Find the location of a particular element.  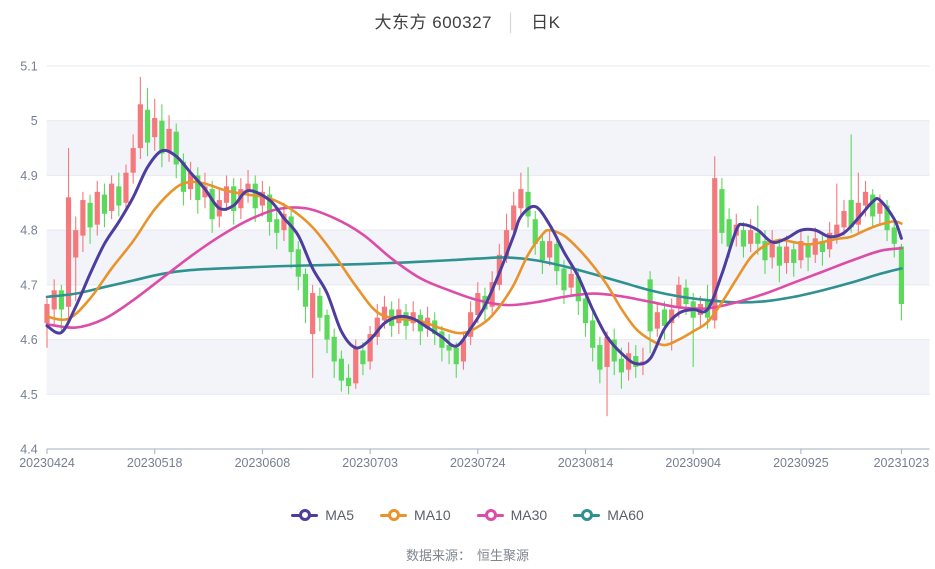

legend-label: MA10 is located at coordinates (432, 515).